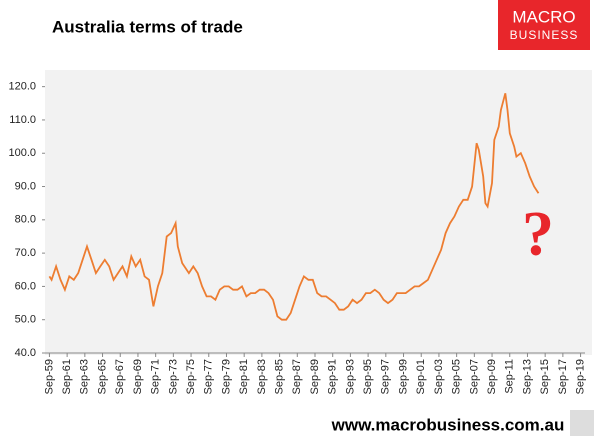  Describe the element at coordinates (173, 376) in the screenshot. I see `x-tick-label: Sep-73` at that location.